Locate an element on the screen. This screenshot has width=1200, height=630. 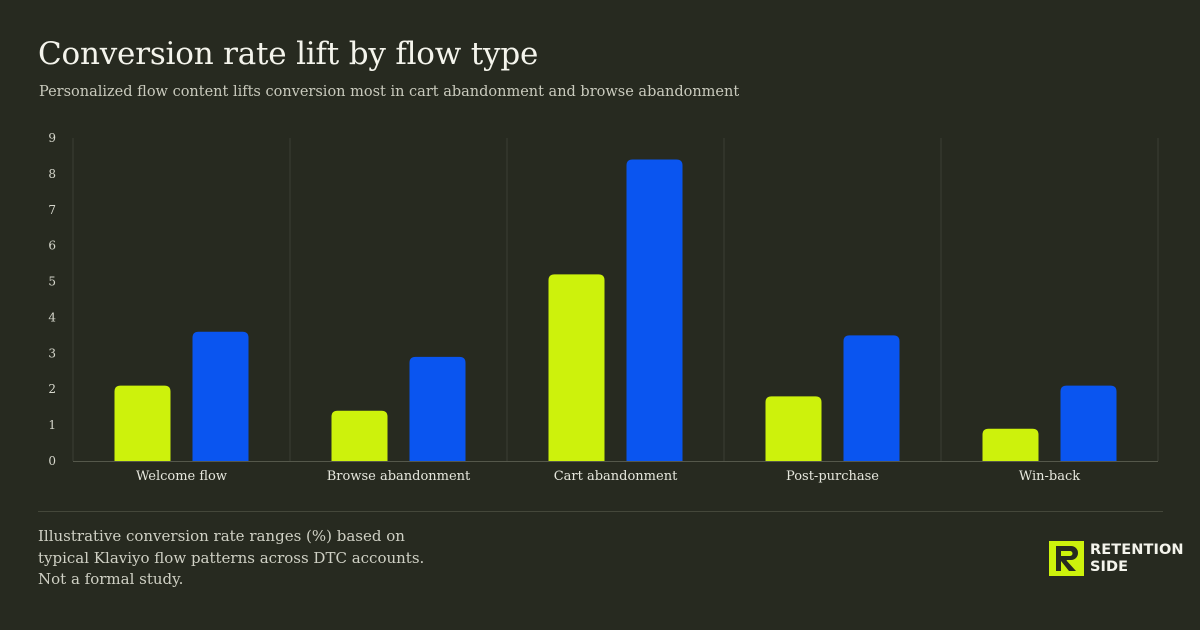
footnote-line: Not a formal study. is located at coordinates (111, 579).